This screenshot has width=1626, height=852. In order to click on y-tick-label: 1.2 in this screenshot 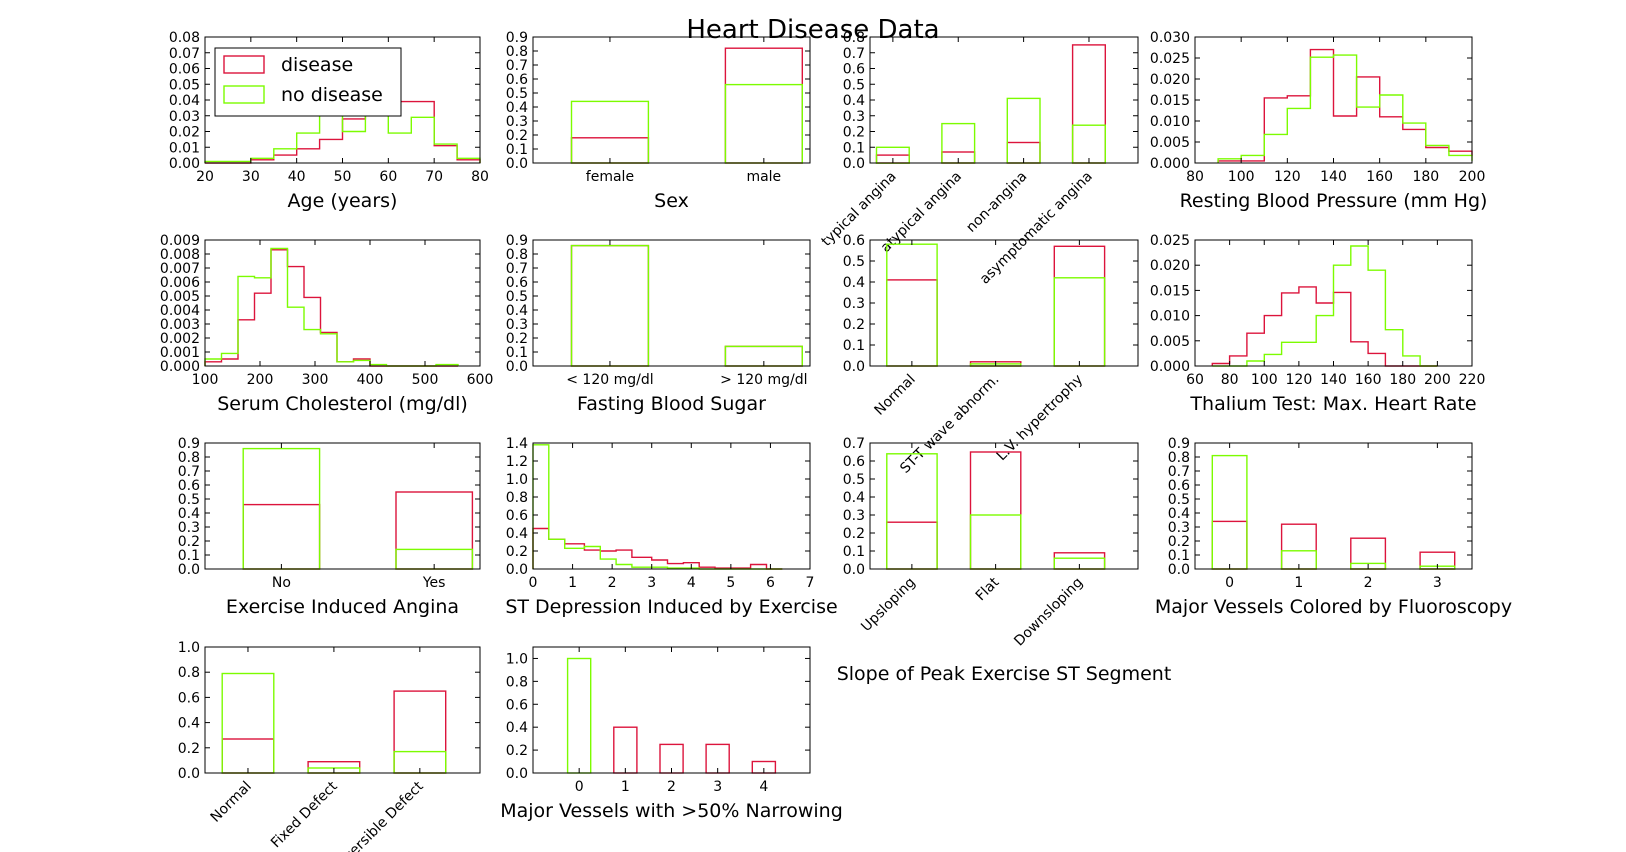, I will do `click(517, 462)`.